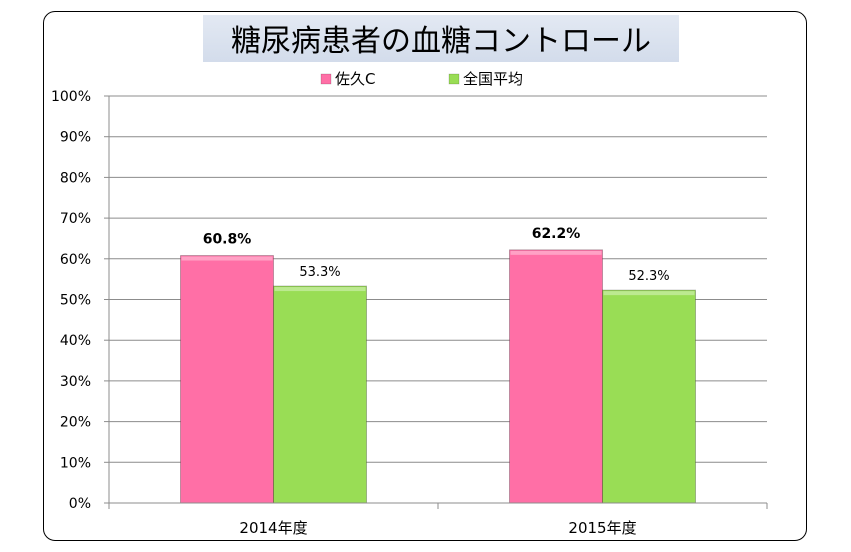 Image resolution: width=851 pixels, height=552 pixels. What do you see at coordinates (75, 341) in the screenshot?
I see `y-tick-label: 40%` at bounding box center [75, 341].